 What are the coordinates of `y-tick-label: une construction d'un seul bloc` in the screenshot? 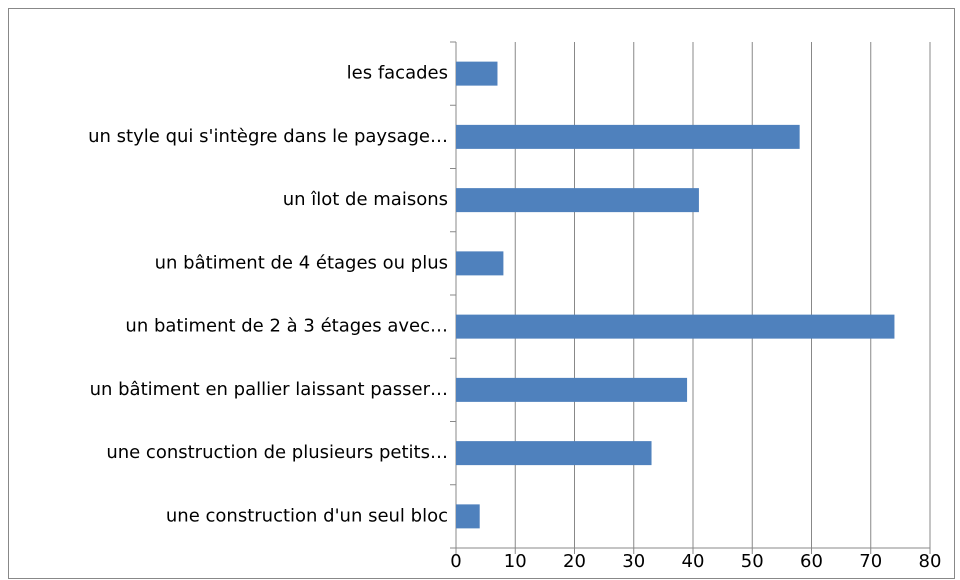 It's located at (307, 515).